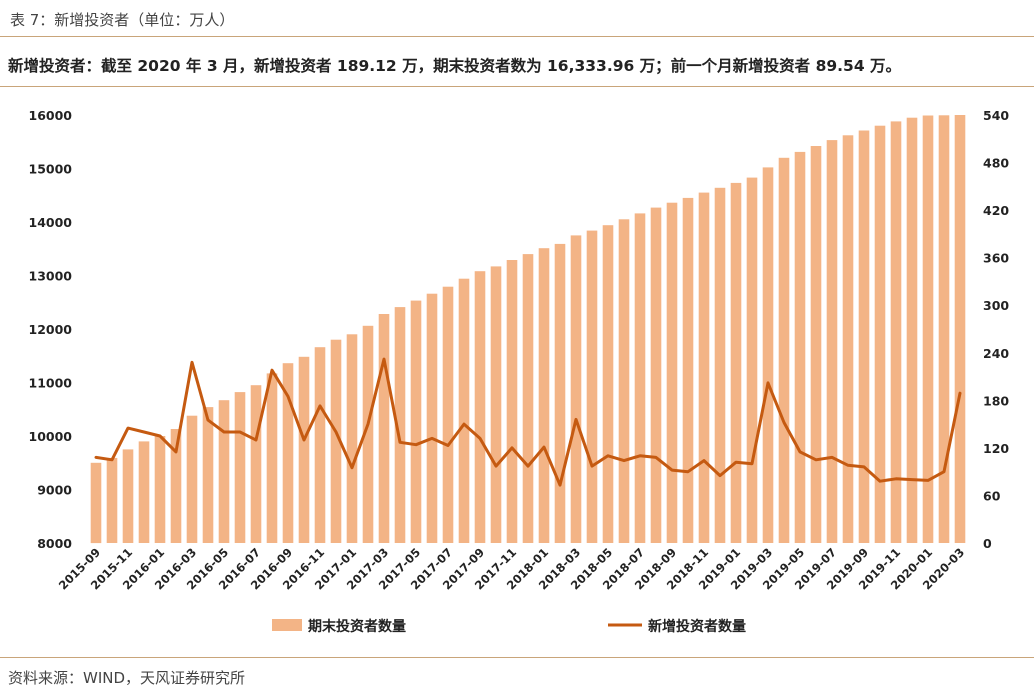 This screenshot has height=700, width=1034. Describe the element at coordinates (996, 163) in the screenshot. I see `y-right-tick-label: 480` at that location.